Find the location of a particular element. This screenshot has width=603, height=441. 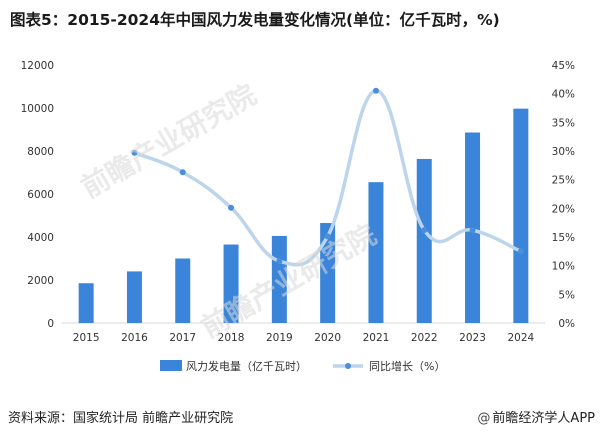

y-right-tick-label: 0% is located at coordinates (566, 324).